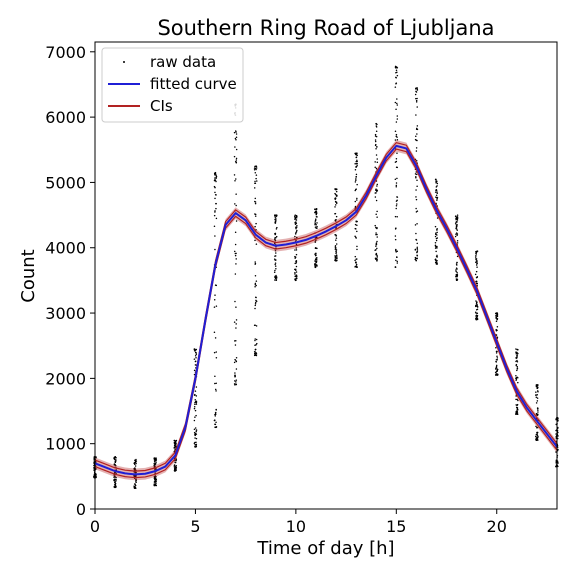 The image size is (576, 576). I want to click on y-tick-label: 7000, so click(65, 52).